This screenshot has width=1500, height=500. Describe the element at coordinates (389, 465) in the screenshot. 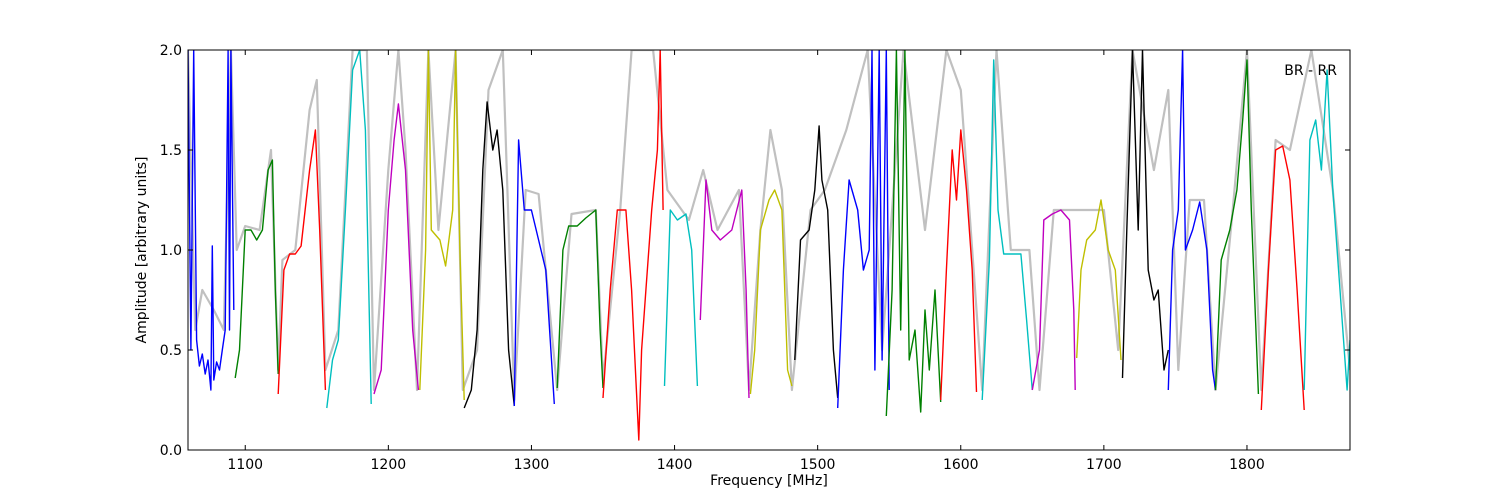

I see `x-tick-label: 1200` at that location.